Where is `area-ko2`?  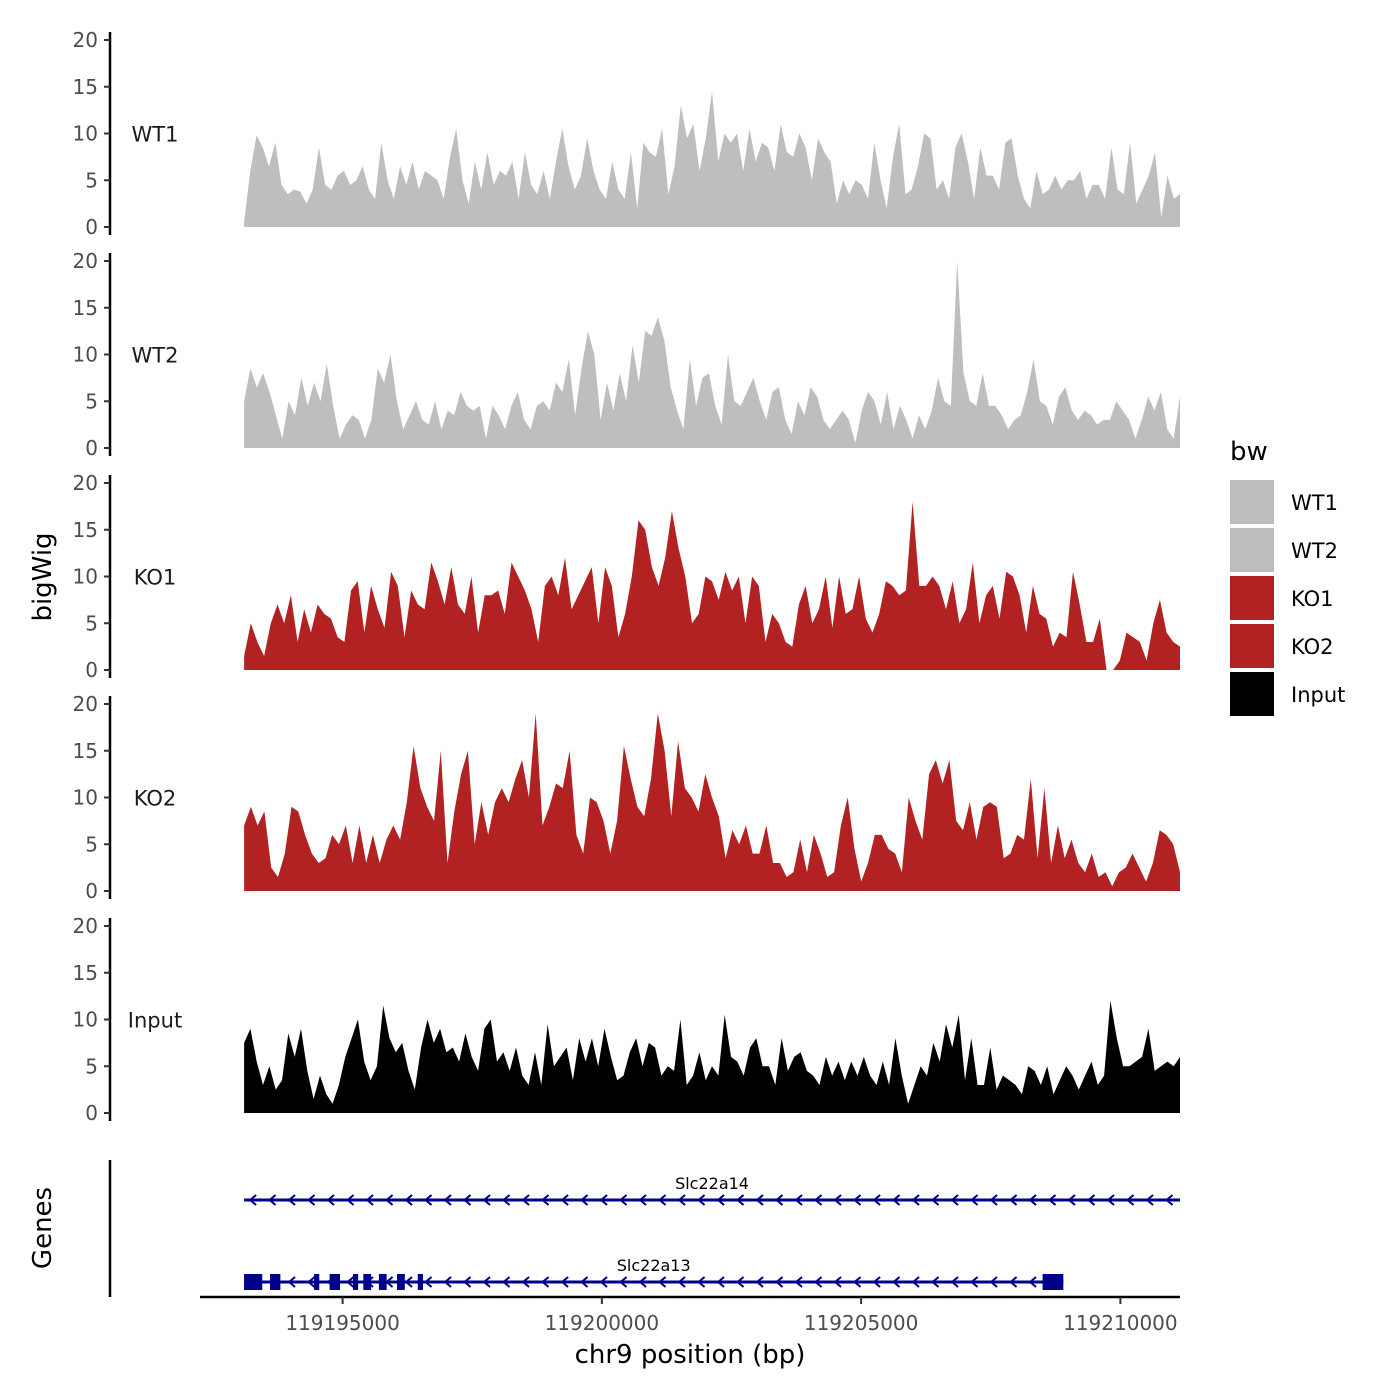 area-ko2 is located at coordinates (712, 802).